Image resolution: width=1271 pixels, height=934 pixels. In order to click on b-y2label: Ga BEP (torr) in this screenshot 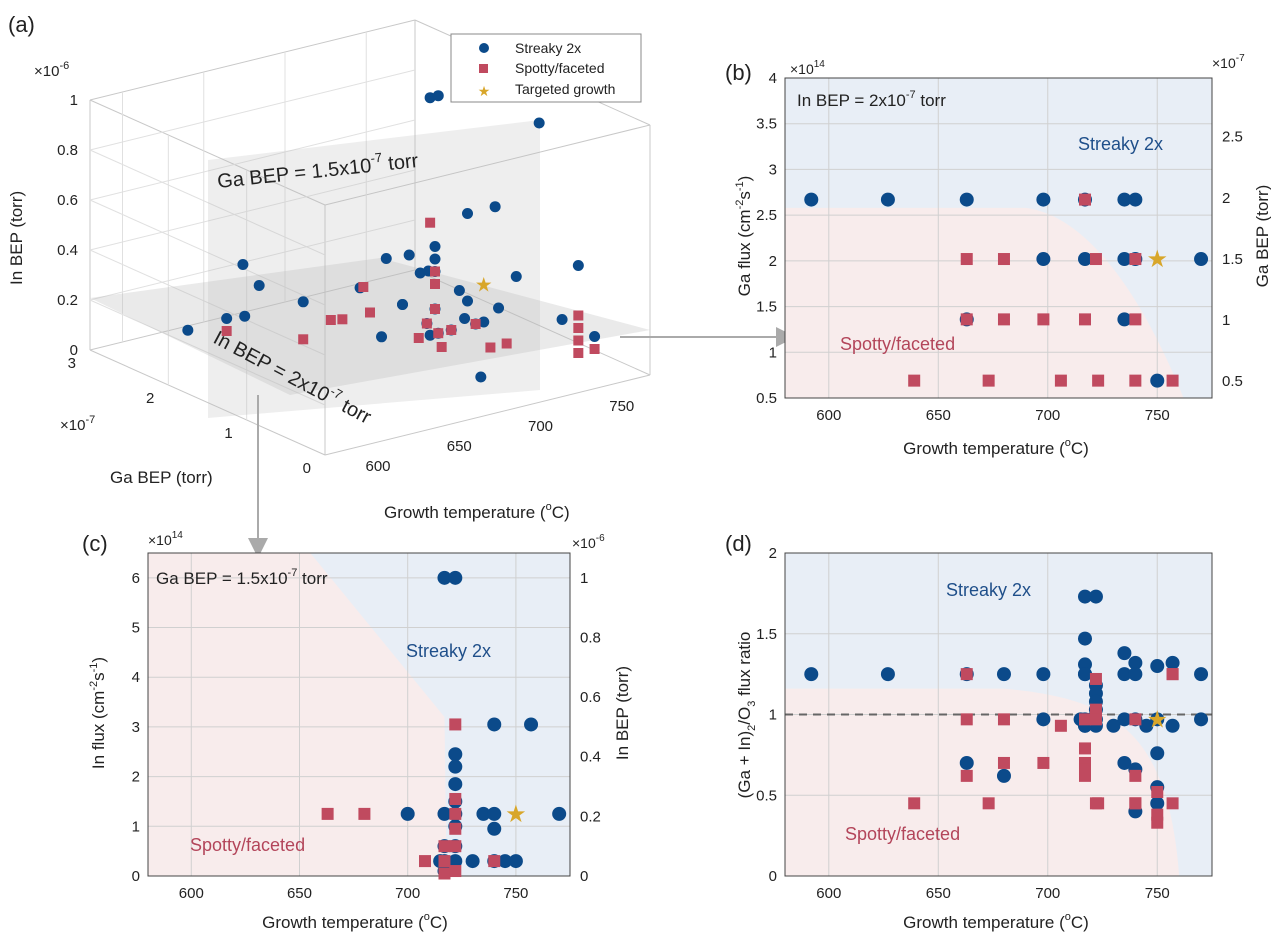, I will do `click(1262, 236)`.